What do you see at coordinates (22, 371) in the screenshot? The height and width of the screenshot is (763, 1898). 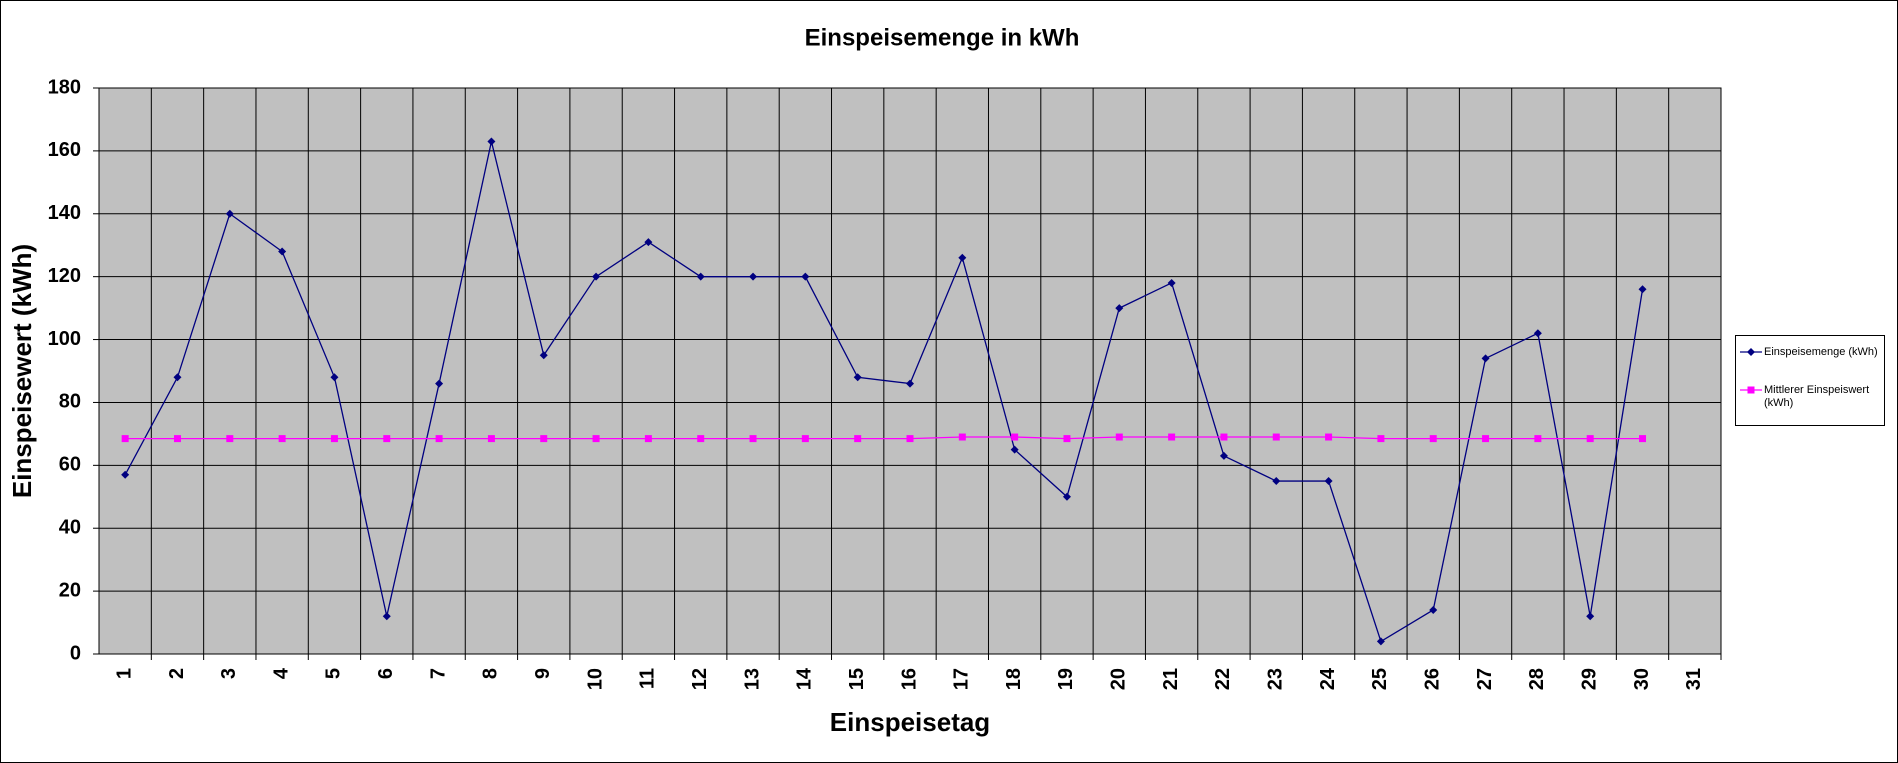 I see `y-axis-label: Einspeisewert (kWh)` at bounding box center [22, 371].